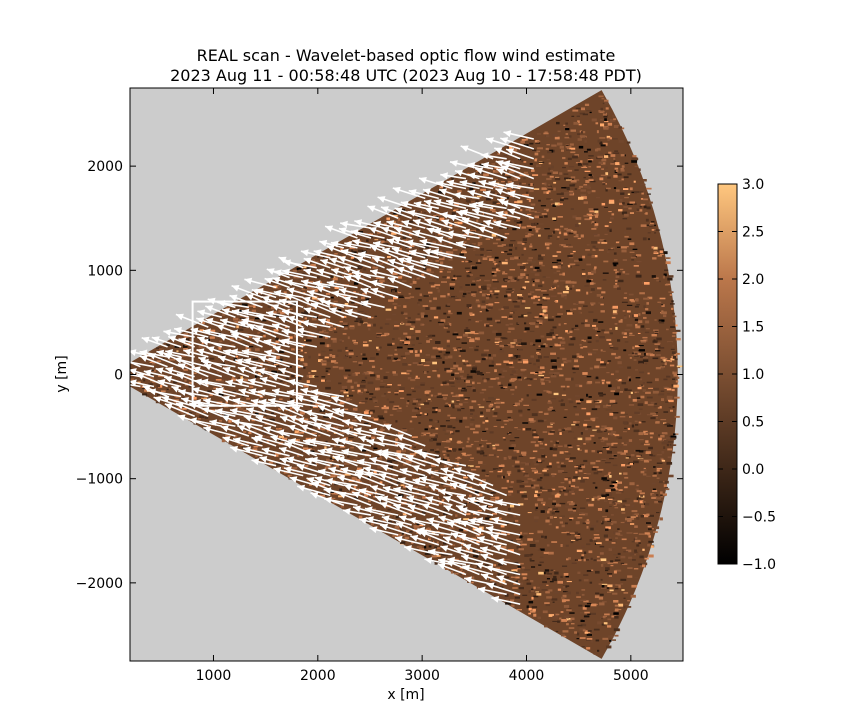  What do you see at coordinates (753, 423) in the screenshot?
I see `colorbar-tick-label: 0.5` at bounding box center [753, 423].